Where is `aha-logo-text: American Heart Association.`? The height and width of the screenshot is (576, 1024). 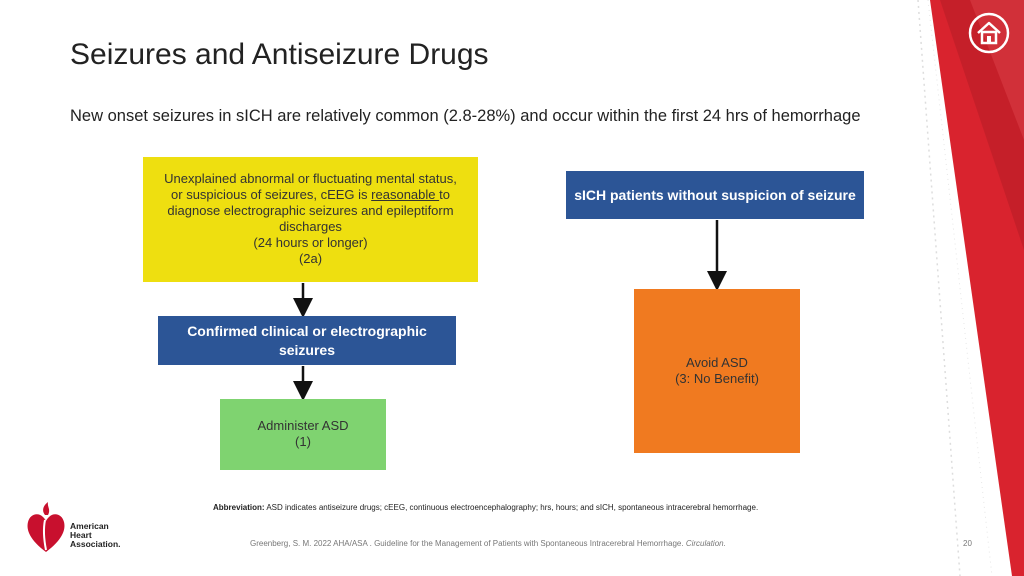
aha-logo-text: American Heart Association. is located at coordinates (95, 535).